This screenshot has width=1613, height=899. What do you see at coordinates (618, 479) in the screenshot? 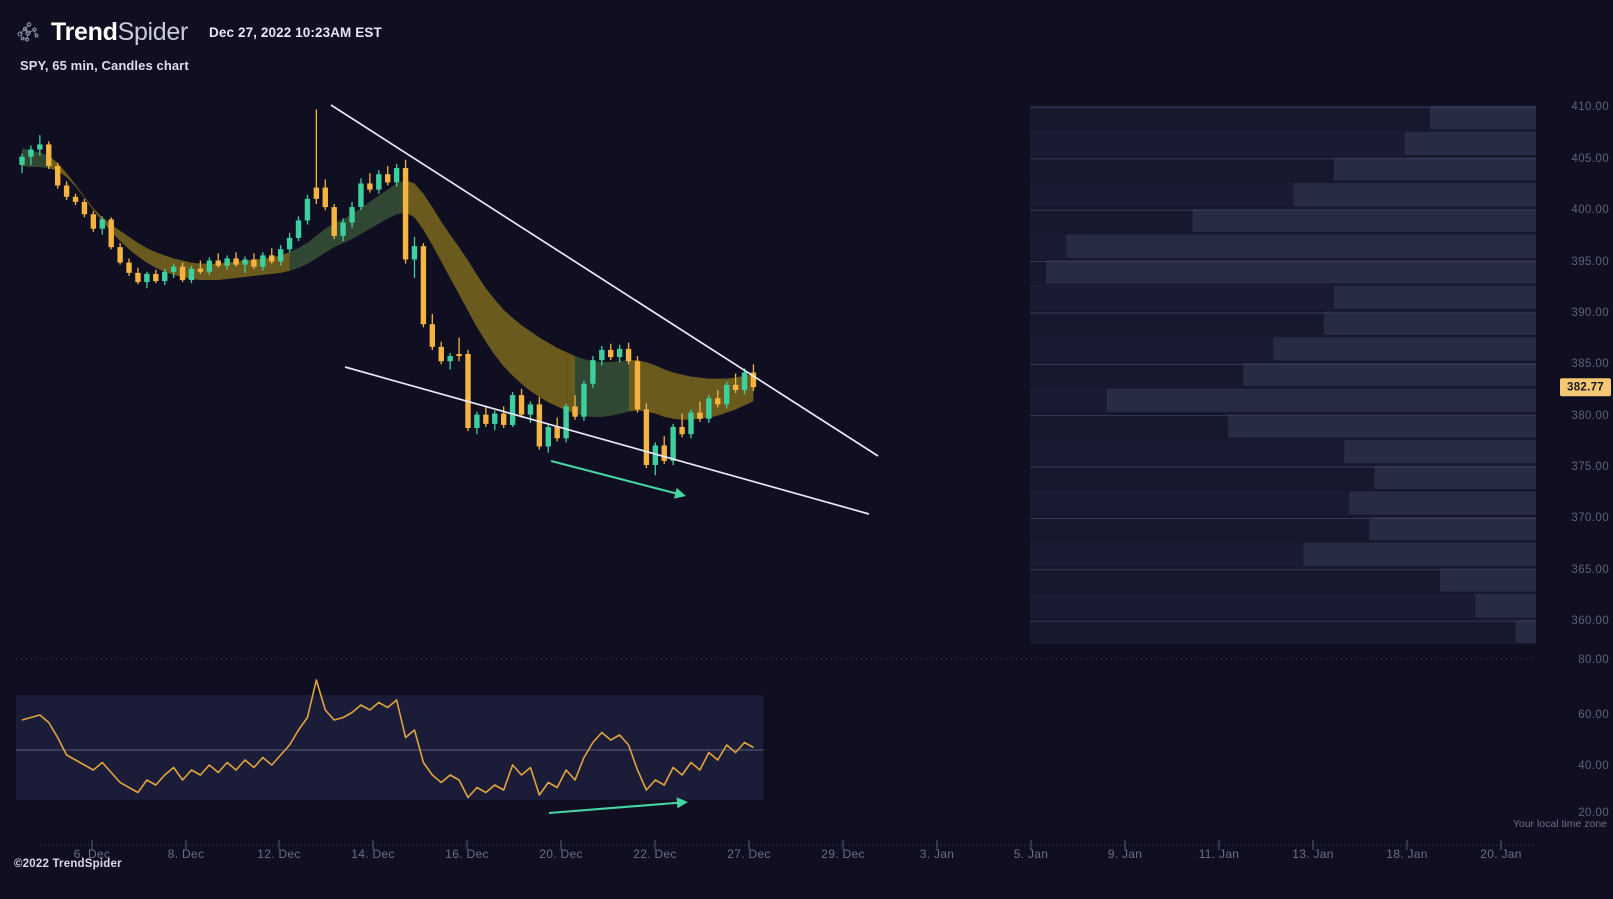
I see `price-annotation-arrows` at bounding box center [618, 479].